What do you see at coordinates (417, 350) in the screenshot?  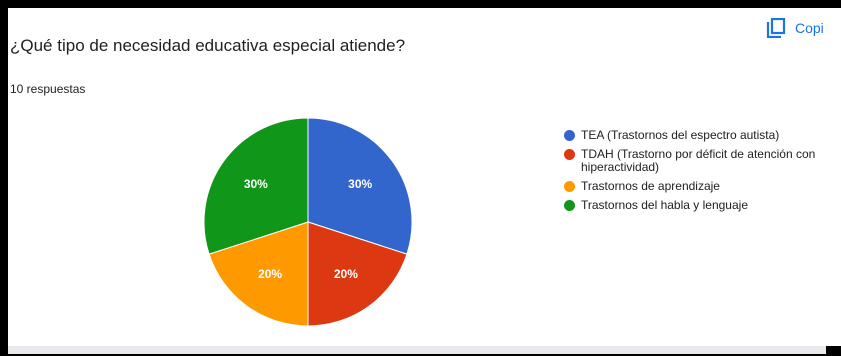 I see `bottom-strip` at bounding box center [417, 350].